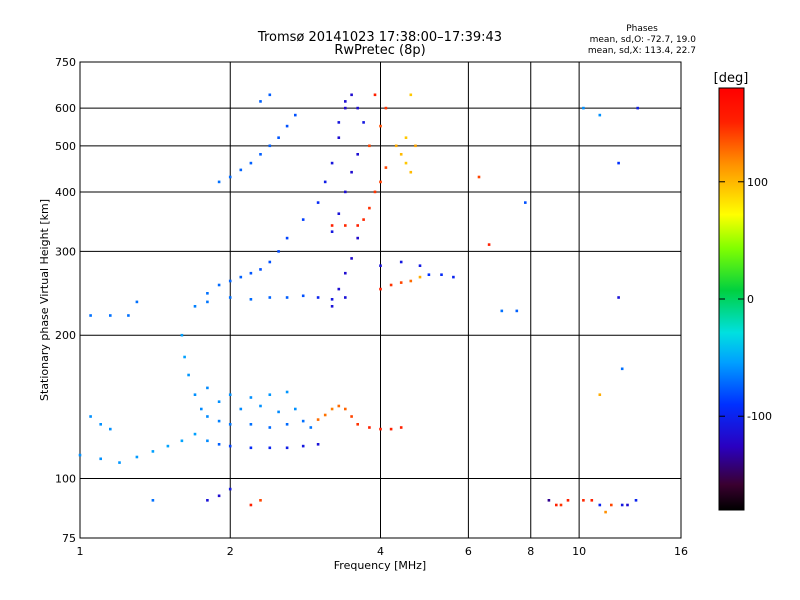 The image size is (800, 600). I want to click on stats-heading: Phases, so click(642, 29).